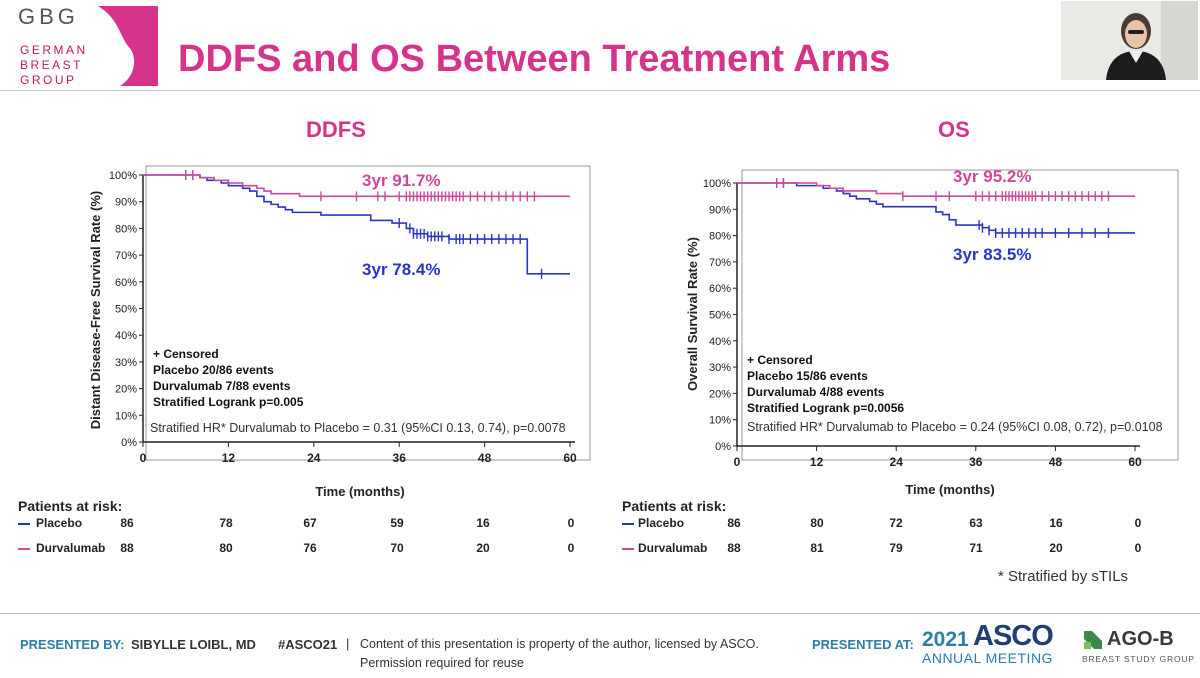 Image resolution: width=1200 pixels, height=678 pixels. Describe the element at coordinates (600, 90) in the screenshot. I see `header-divider` at that location.